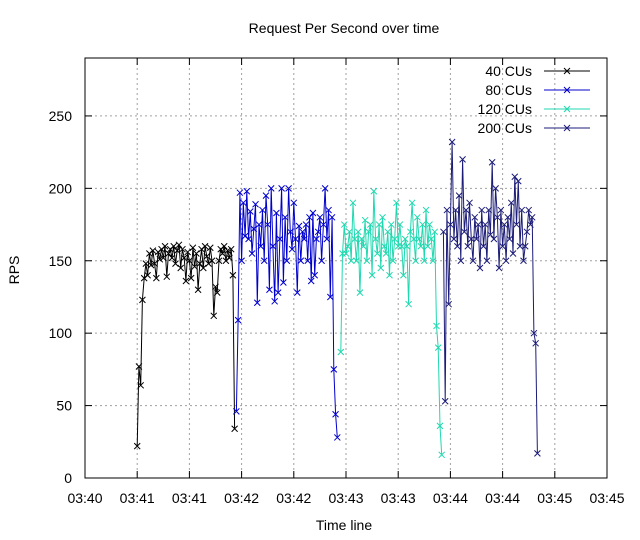 The image size is (640, 540). Describe the element at coordinates (14, 270) in the screenshot. I see `y-axis-label: RPS` at that location.